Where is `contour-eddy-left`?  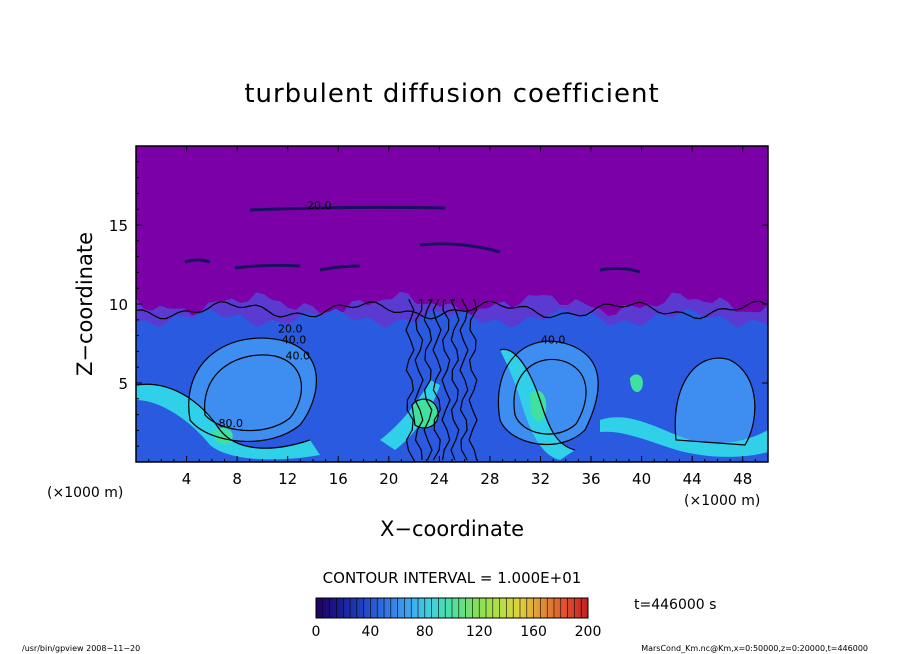 contour-eddy-left is located at coordinates (252, 389).